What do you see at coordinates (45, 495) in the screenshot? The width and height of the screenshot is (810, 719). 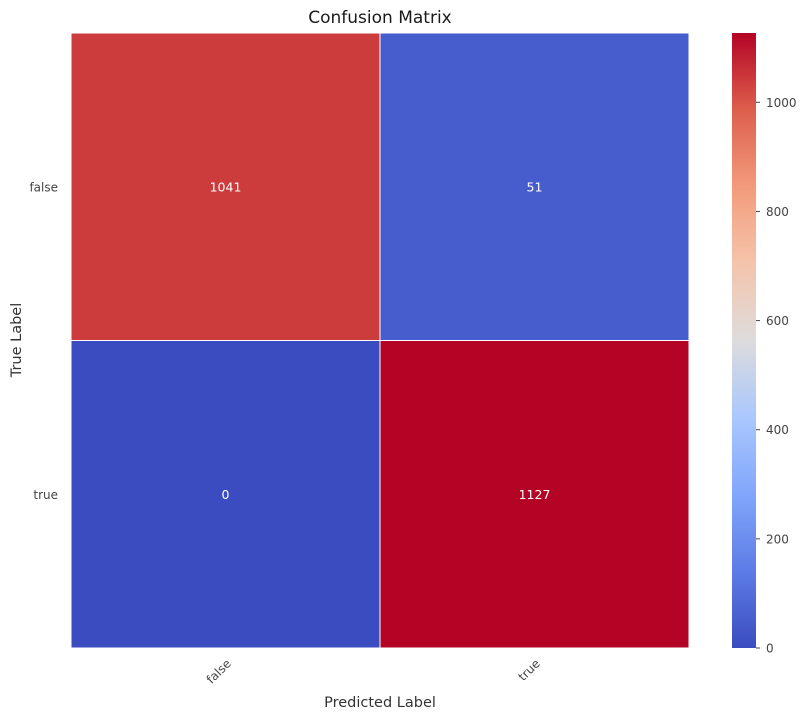 I see `y-tick-label: true` at bounding box center [45, 495].